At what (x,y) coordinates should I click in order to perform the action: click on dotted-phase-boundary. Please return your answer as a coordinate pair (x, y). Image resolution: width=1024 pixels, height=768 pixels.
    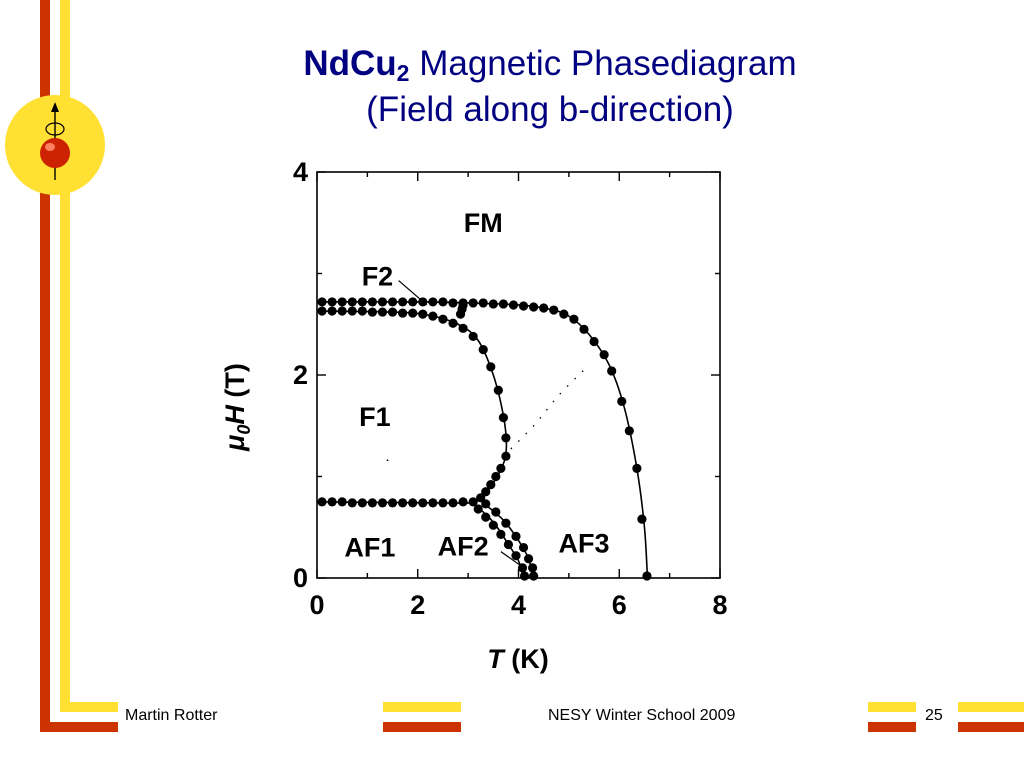
    Looking at the image, I should click on (543, 413).